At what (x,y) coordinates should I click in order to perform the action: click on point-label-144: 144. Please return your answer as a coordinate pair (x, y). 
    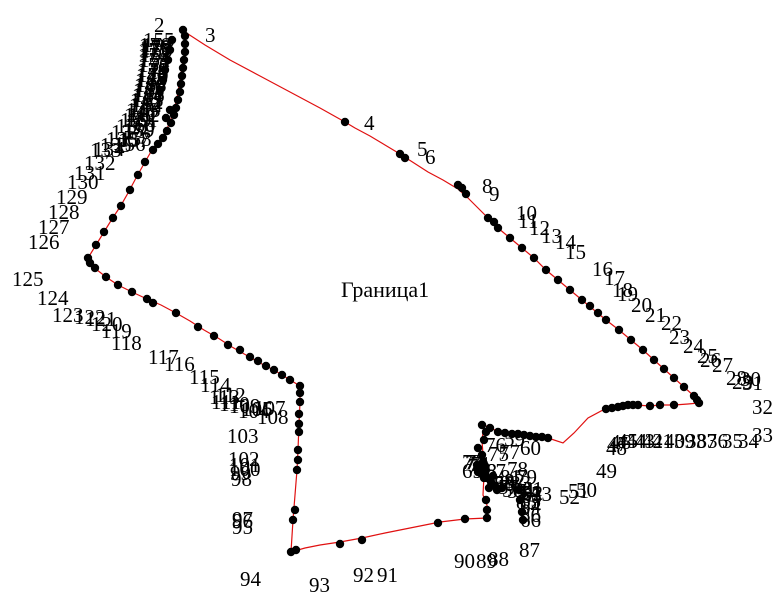
    Looking at the image, I should click on (148, 95).